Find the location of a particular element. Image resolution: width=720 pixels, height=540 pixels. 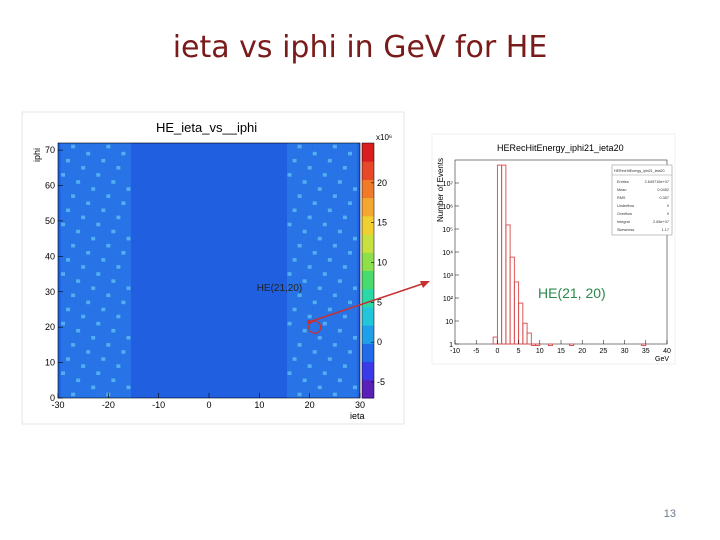

histogram-y-tick-label: 1 is located at coordinates (451, 345).